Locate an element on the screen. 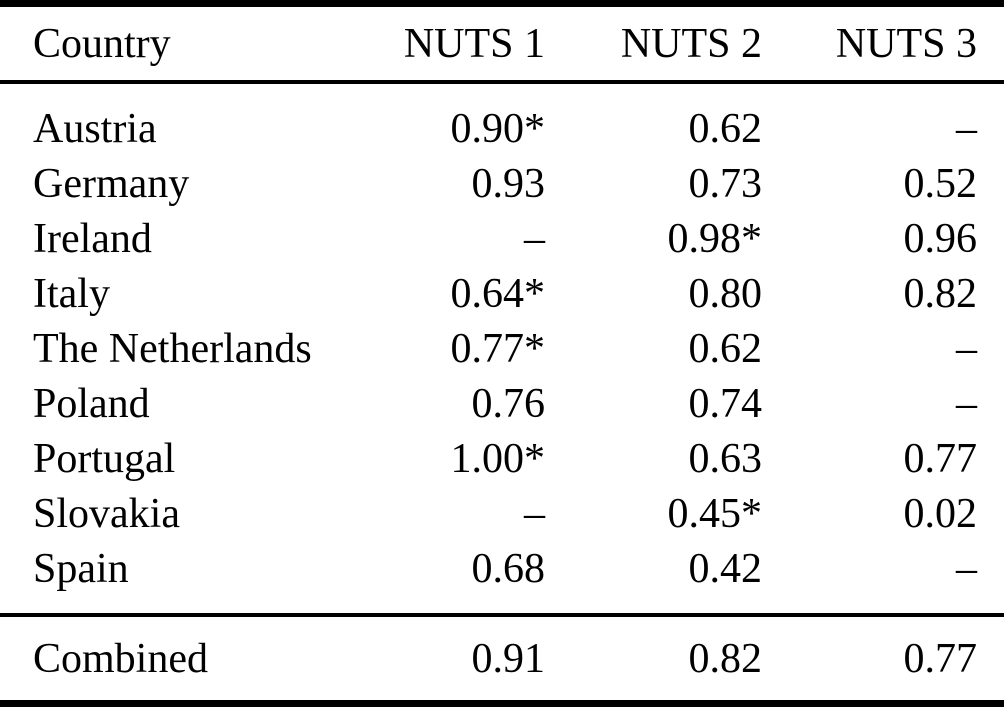 This screenshot has width=1004, height=707. table-header: Country NUTS 1 NUTS 2 NUTS 3 is located at coordinates (502, 43).